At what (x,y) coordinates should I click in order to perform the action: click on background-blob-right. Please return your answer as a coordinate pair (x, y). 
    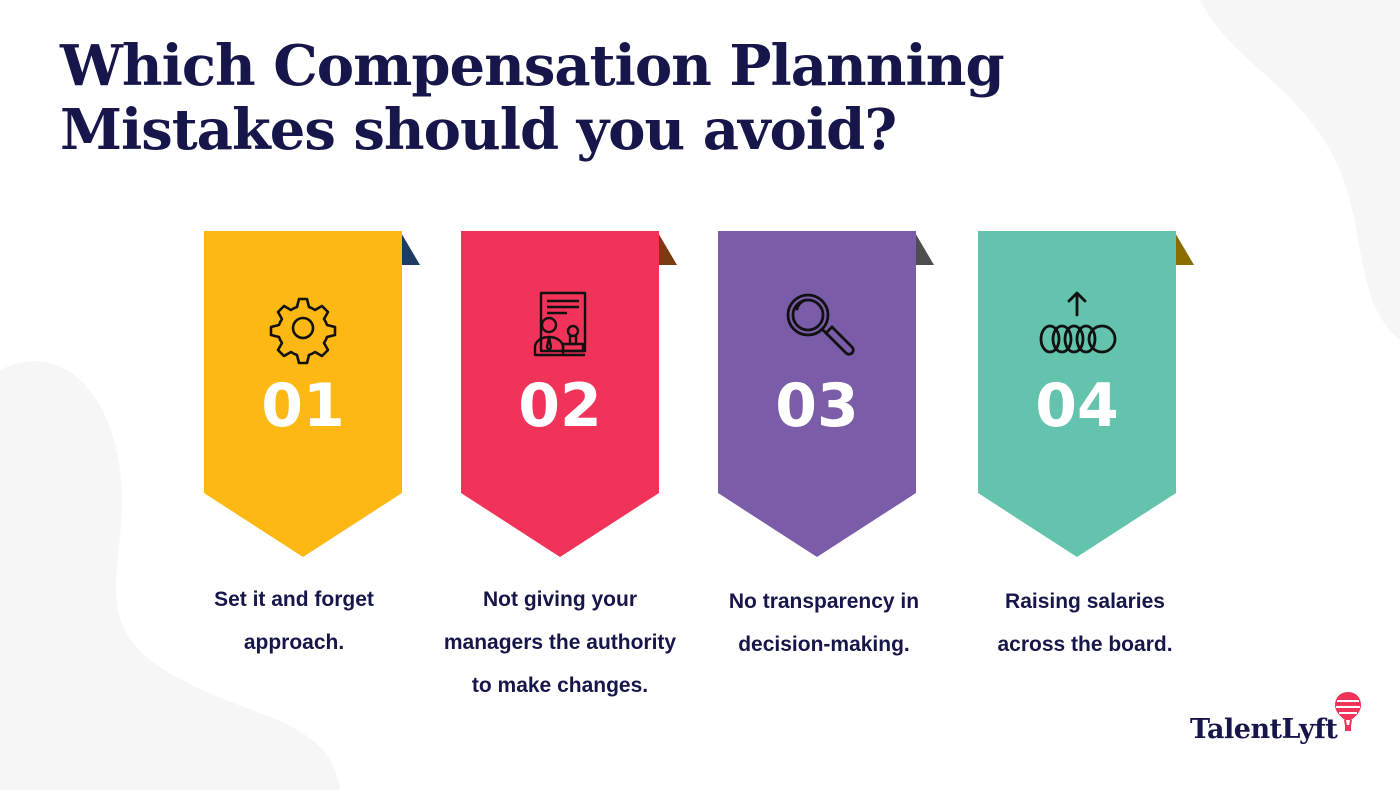
    Looking at the image, I should click on (1300, 170).